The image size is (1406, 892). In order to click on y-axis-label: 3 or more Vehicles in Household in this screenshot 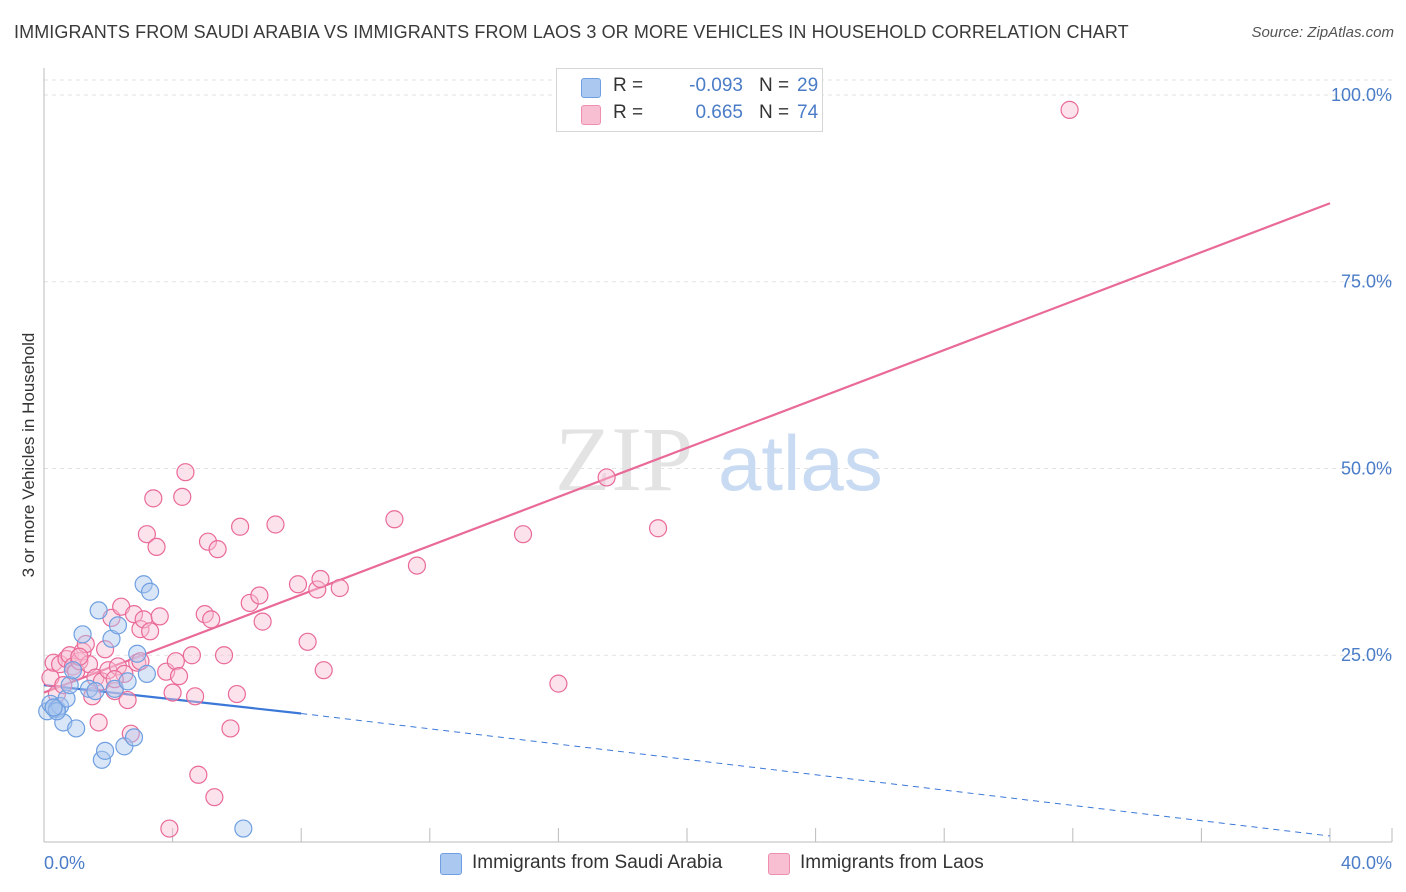, I will do `click(28, 455)`.